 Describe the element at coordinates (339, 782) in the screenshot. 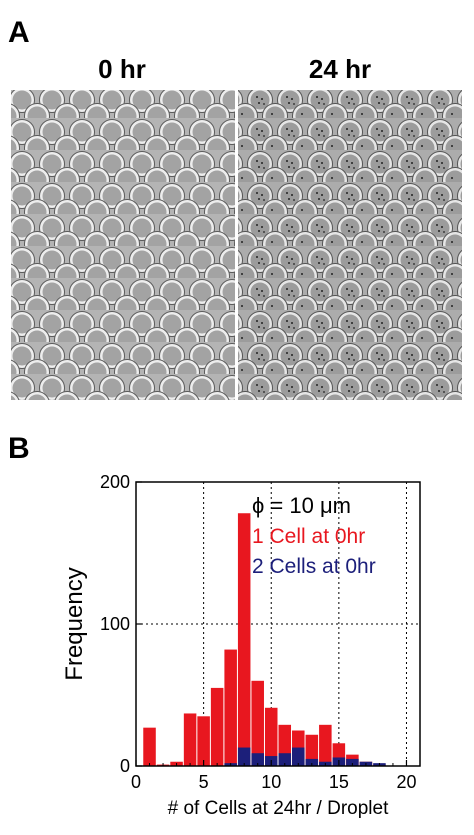

I see `x-tick-label: 15` at that location.